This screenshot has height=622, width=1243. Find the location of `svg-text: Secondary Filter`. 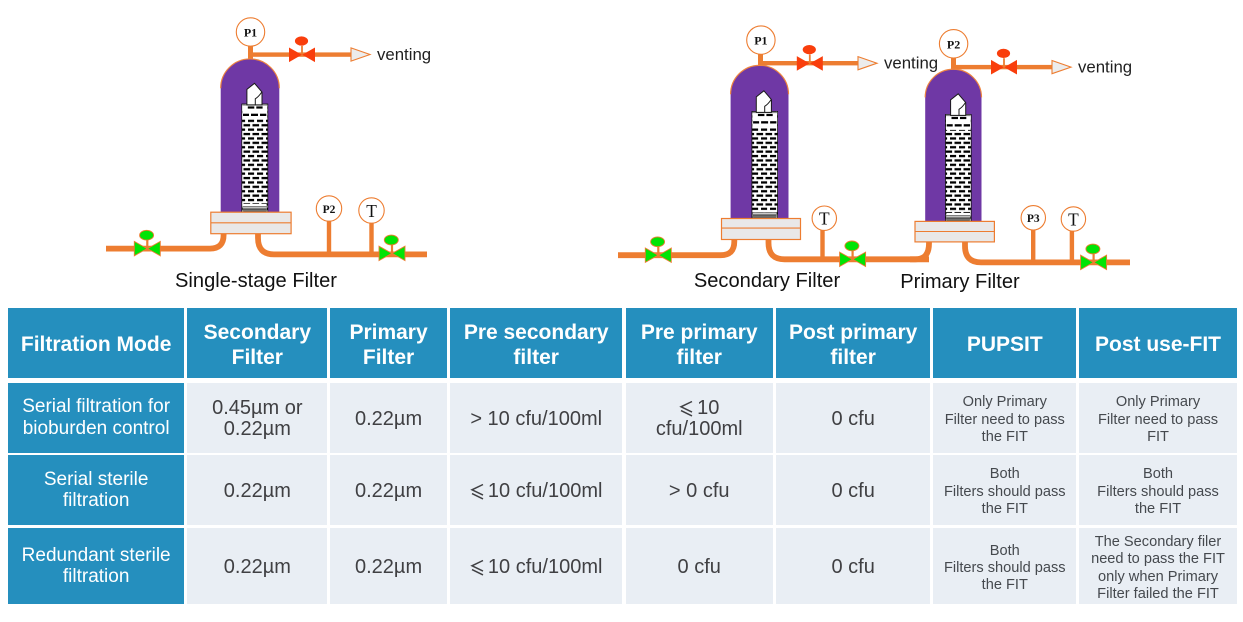

svg-text: Secondary Filter is located at coordinates (767, 281).